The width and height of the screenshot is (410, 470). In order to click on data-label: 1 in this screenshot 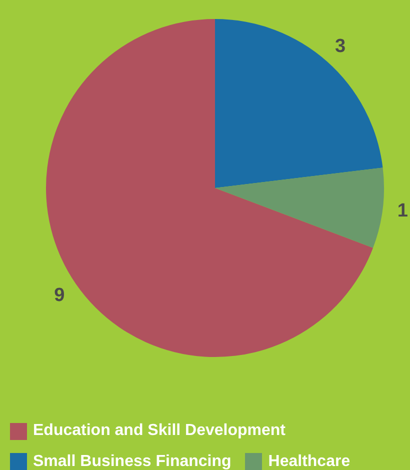, I will do `click(402, 211)`.